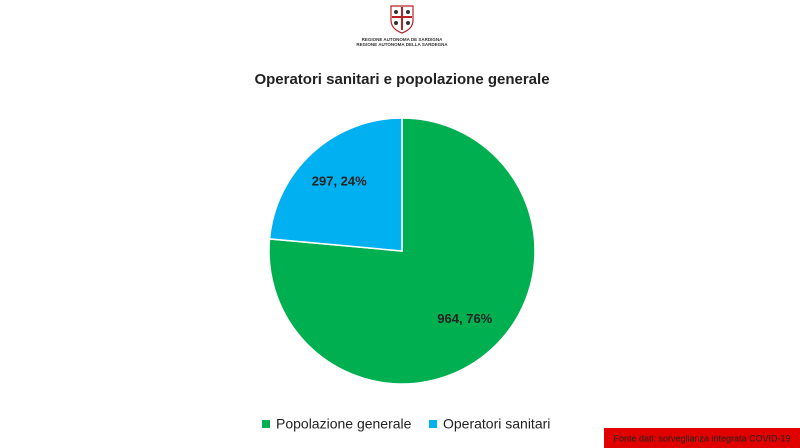 This screenshot has width=800, height=448. Describe the element at coordinates (402, 19) in the screenshot. I see `logo` at that location.